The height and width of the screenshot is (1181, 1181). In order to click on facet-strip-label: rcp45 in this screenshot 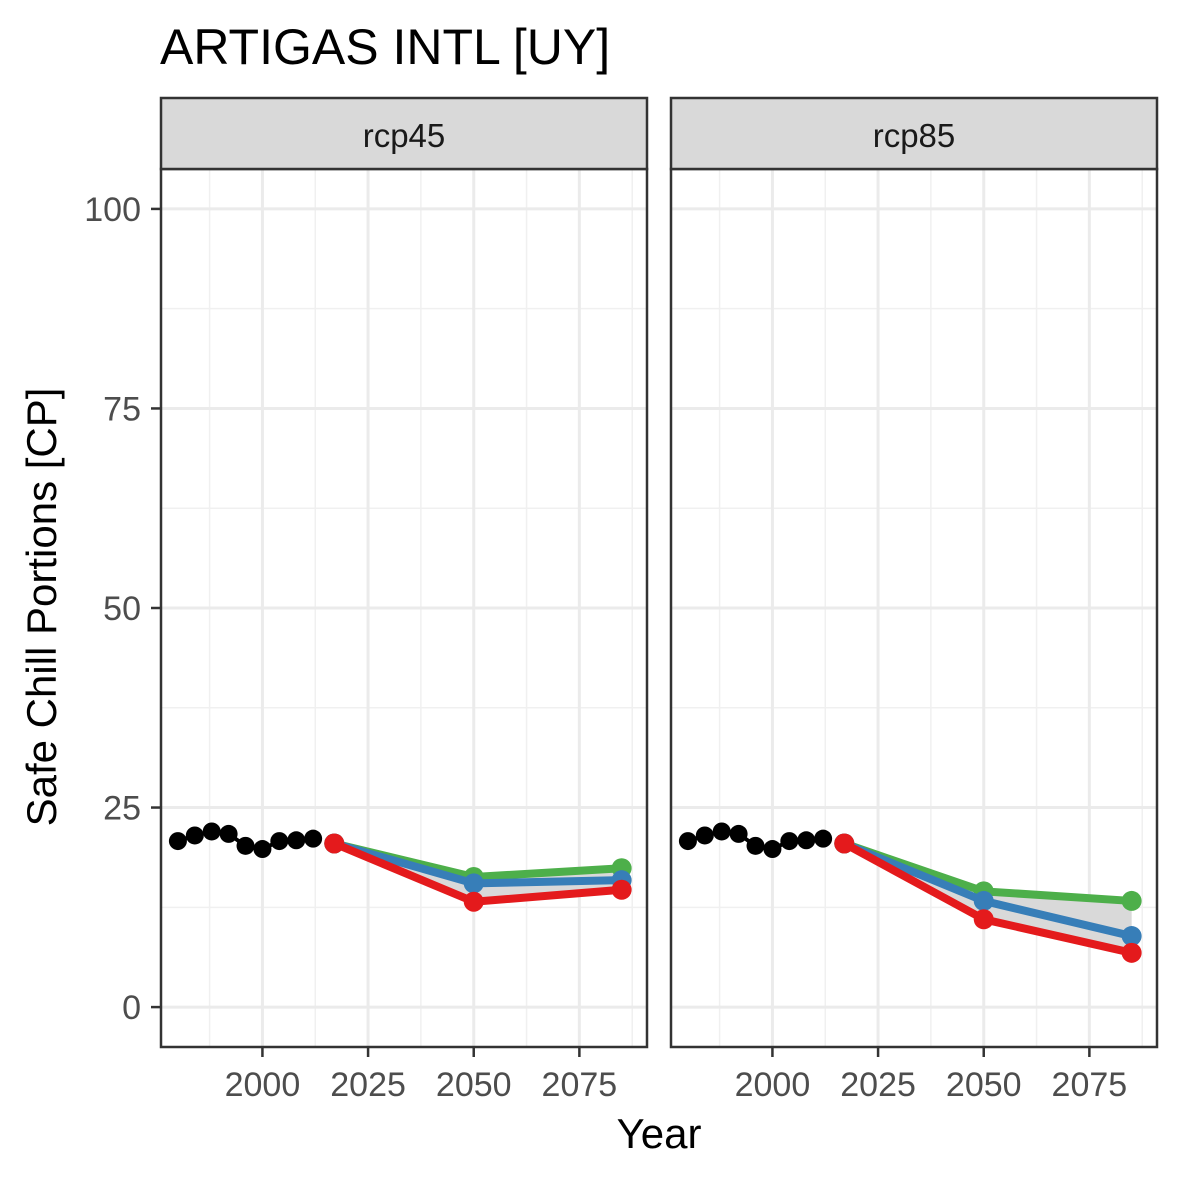, I will do `click(404, 135)`.